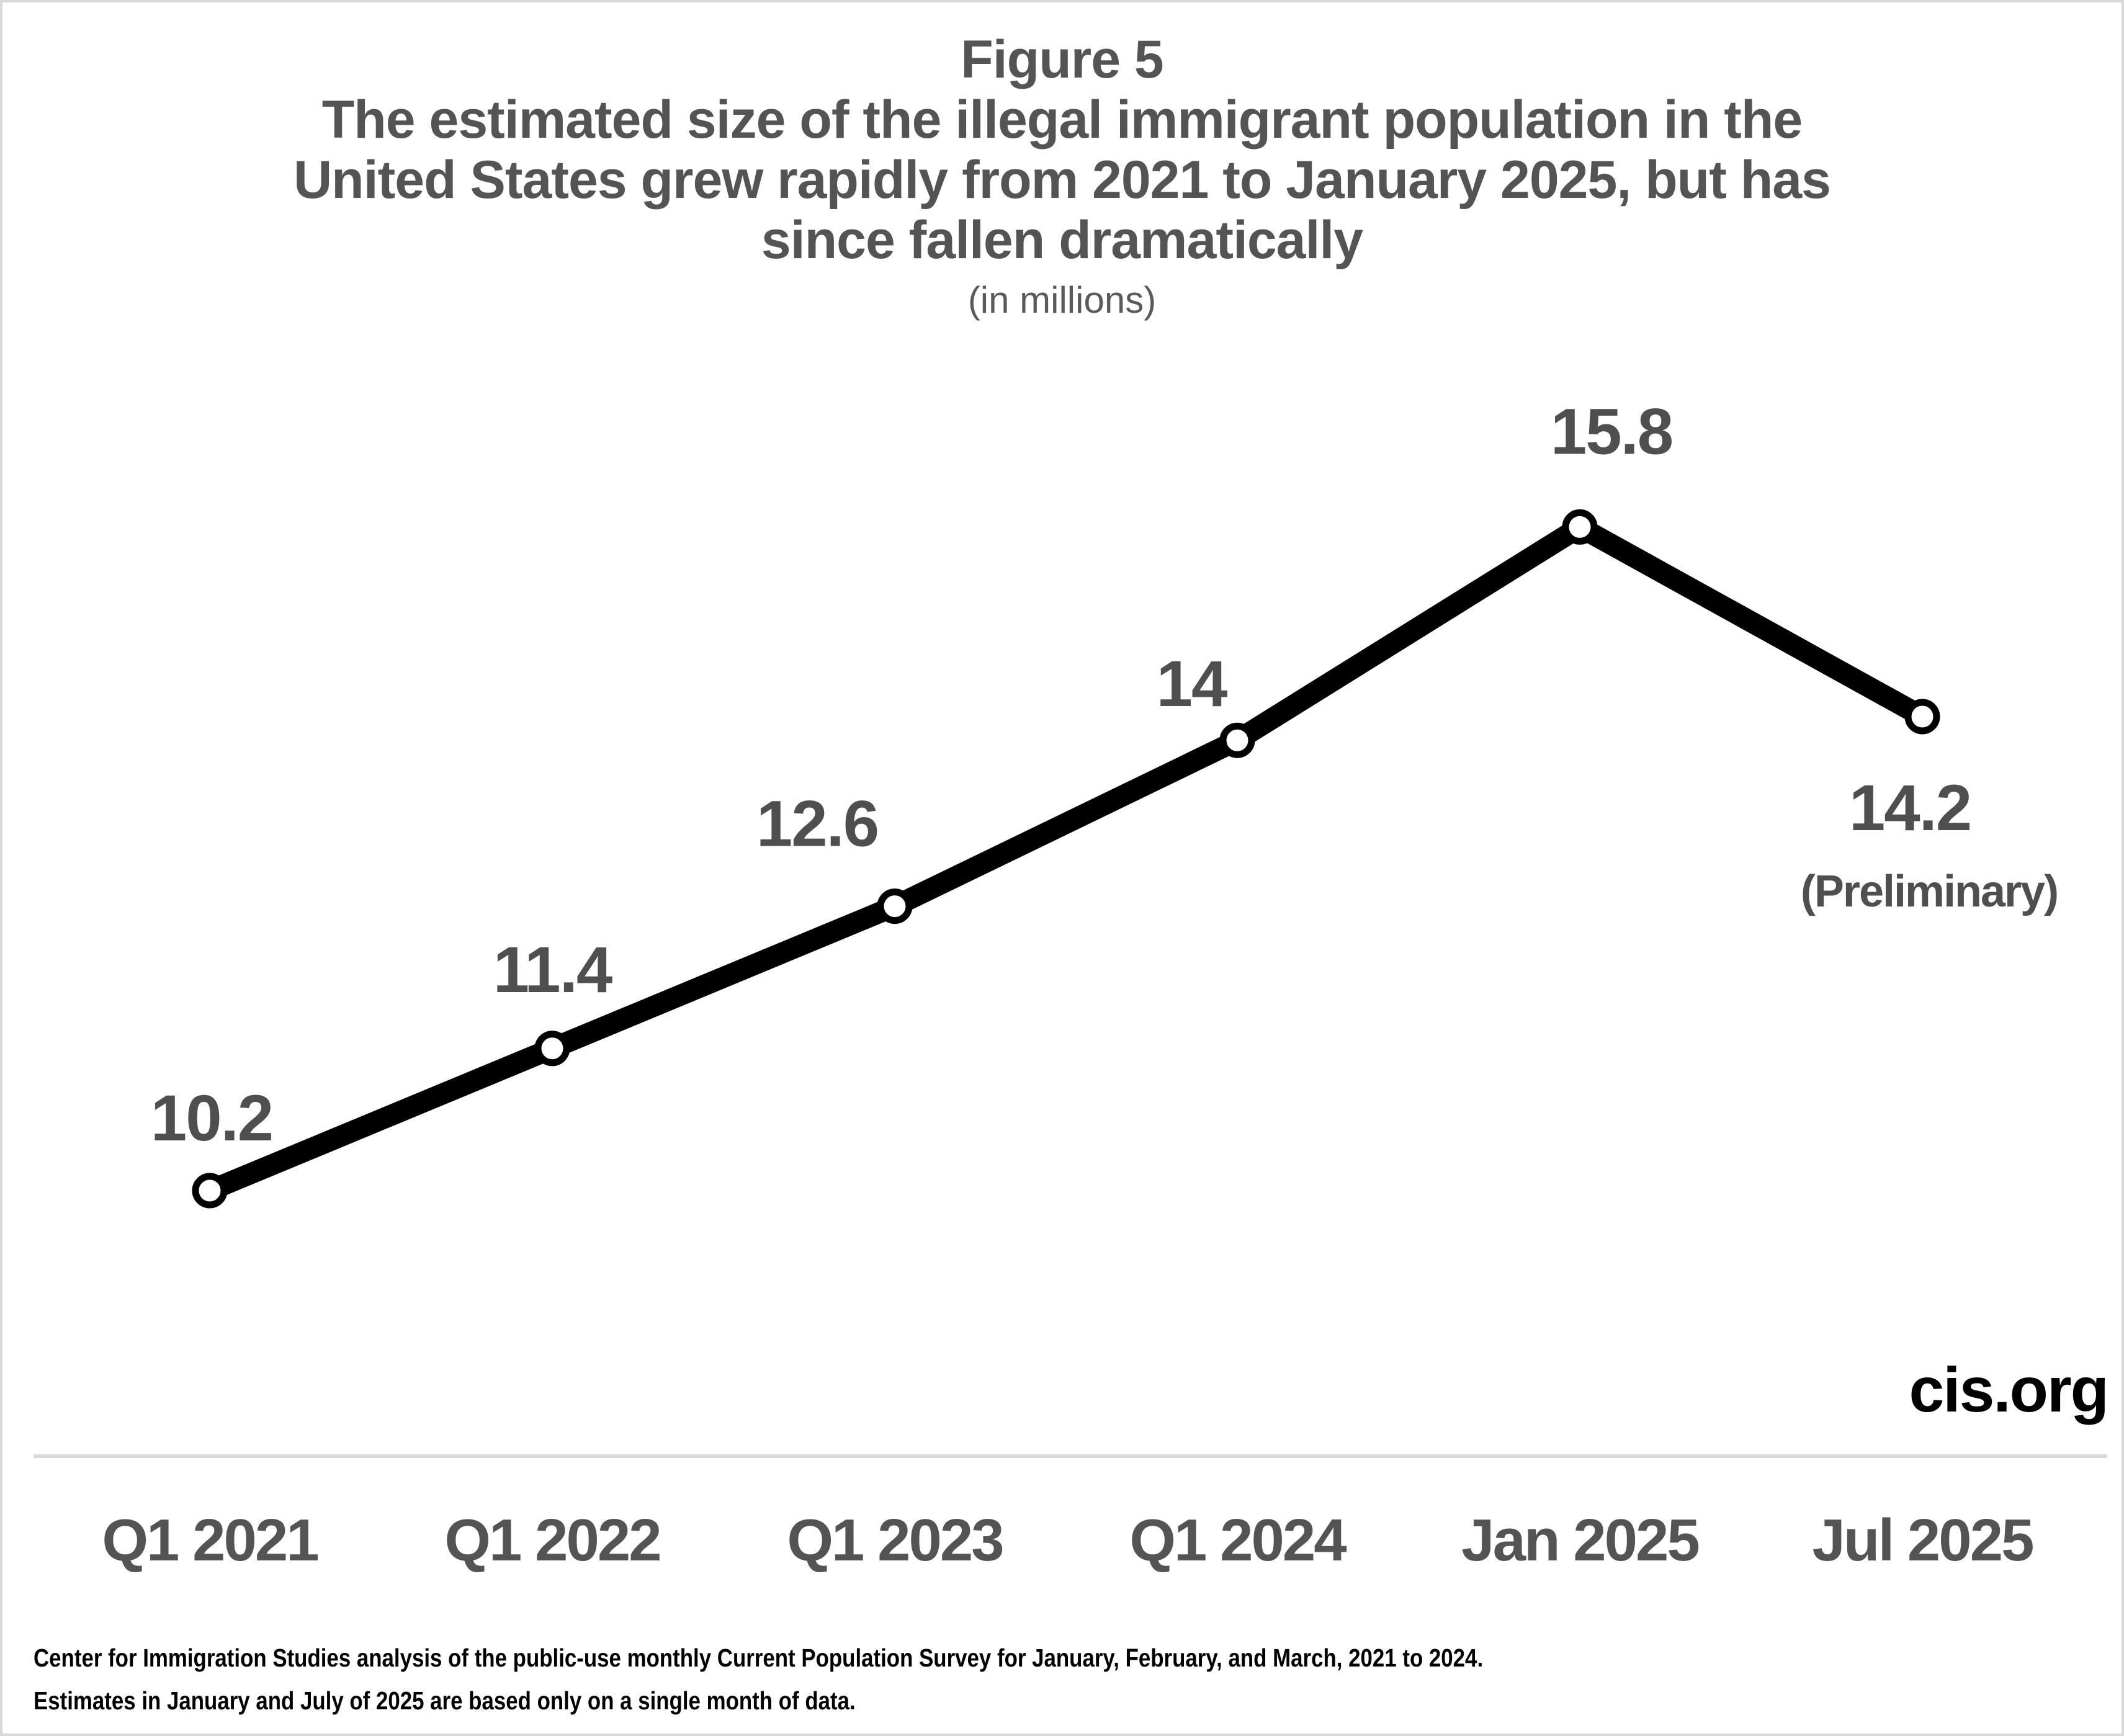  What do you see at coordinates (552, 1540) in the screenshot?
I see `x-axis-label-q1-2022: Q1 2022` at bounding box center [552, 1540].